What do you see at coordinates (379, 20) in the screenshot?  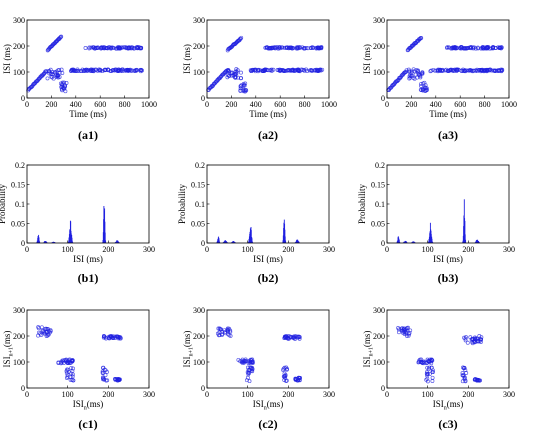 I see `y-tick-label: 300` at bounding box center [379, 20].